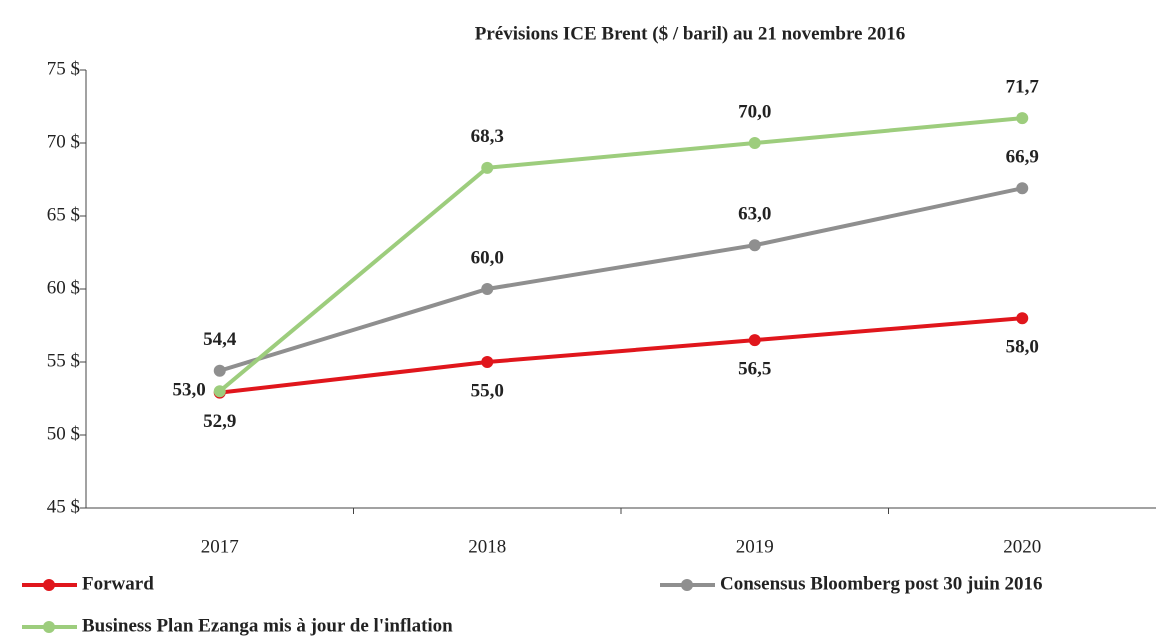 The image size is (1156, 637). What do you see at coordinates (63, 68) in the screenshot?
I see `y-tick-label: 75 $` at bounding box center [63, 68].